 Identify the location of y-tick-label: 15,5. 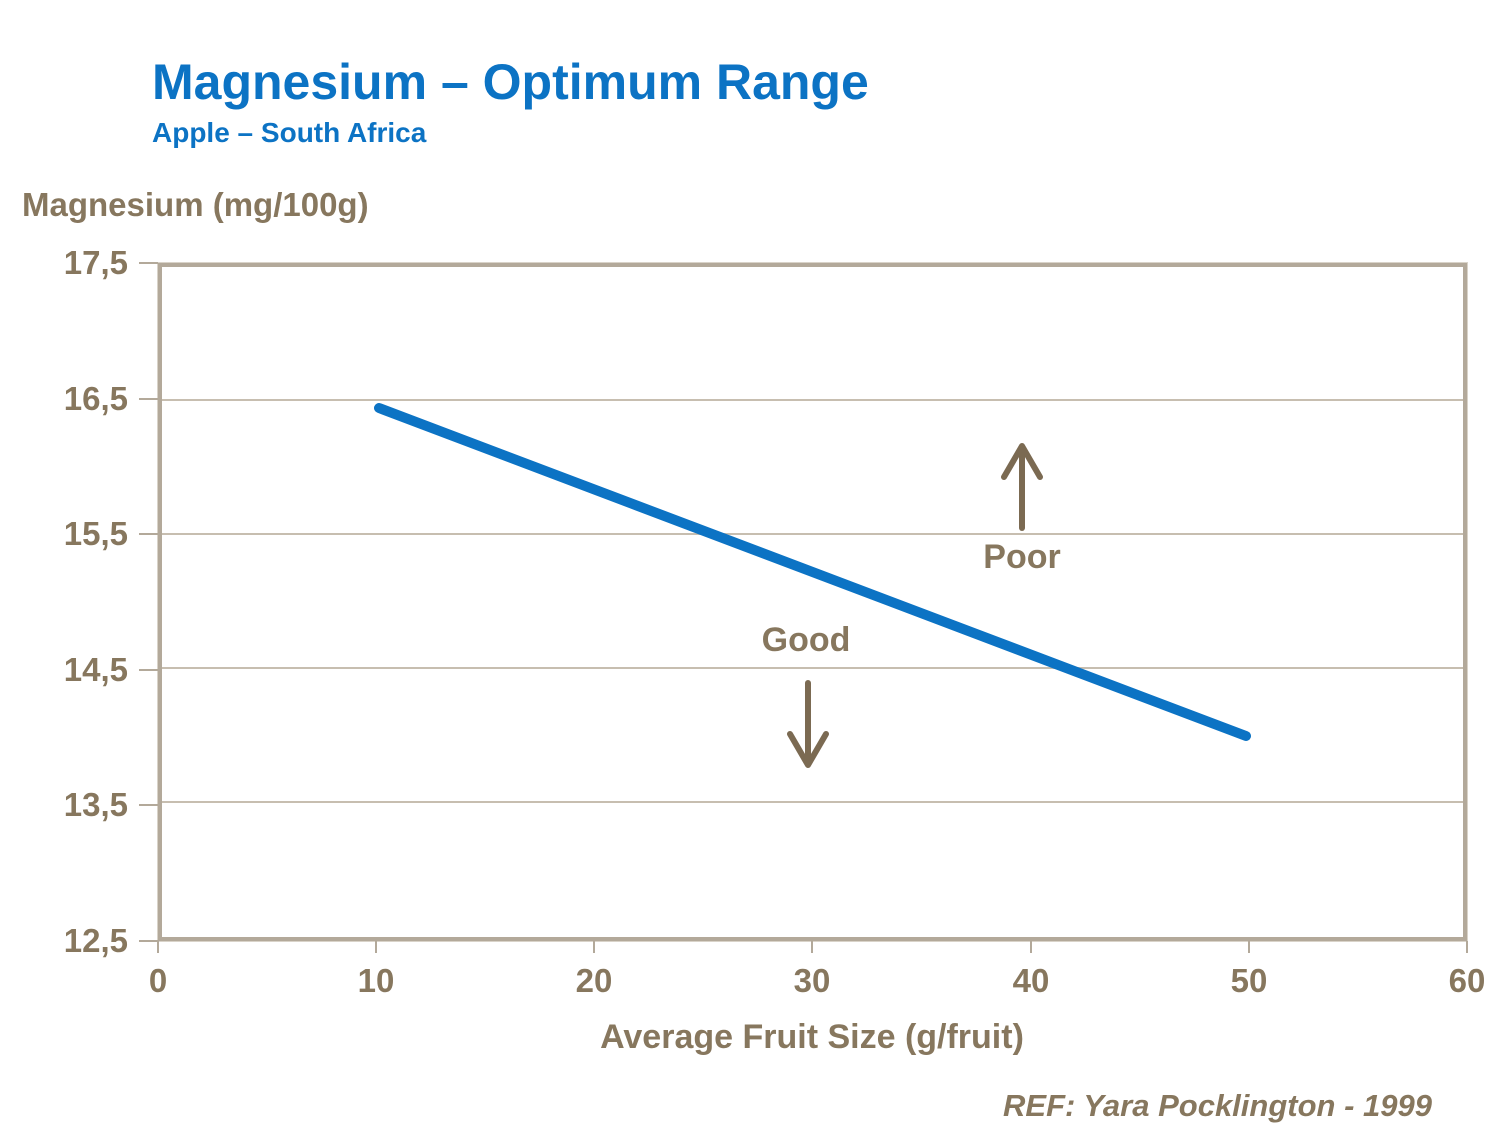
(95, 533).